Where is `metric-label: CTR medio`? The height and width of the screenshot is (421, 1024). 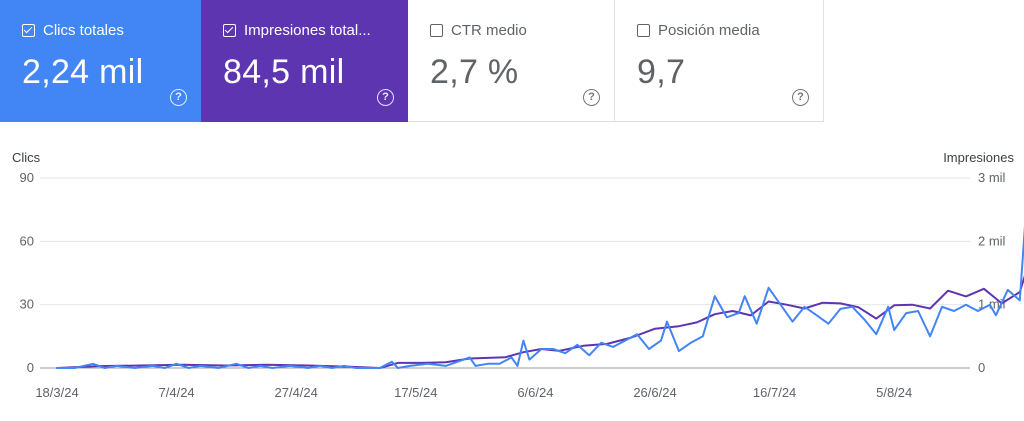
metric-label: CTR medio is located at coordinates (489, 30).